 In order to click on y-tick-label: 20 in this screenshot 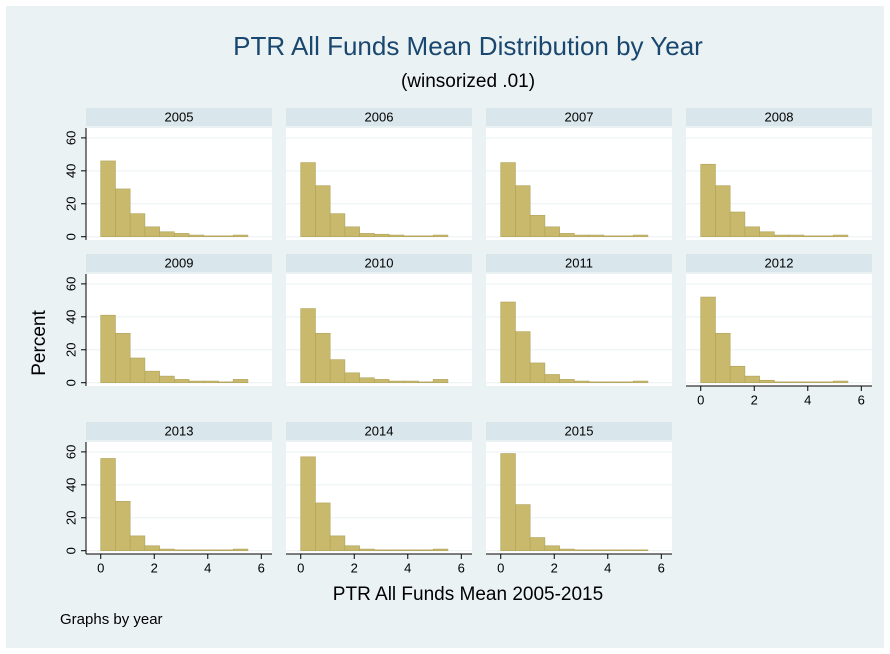, I will do `click(70, 204)`.